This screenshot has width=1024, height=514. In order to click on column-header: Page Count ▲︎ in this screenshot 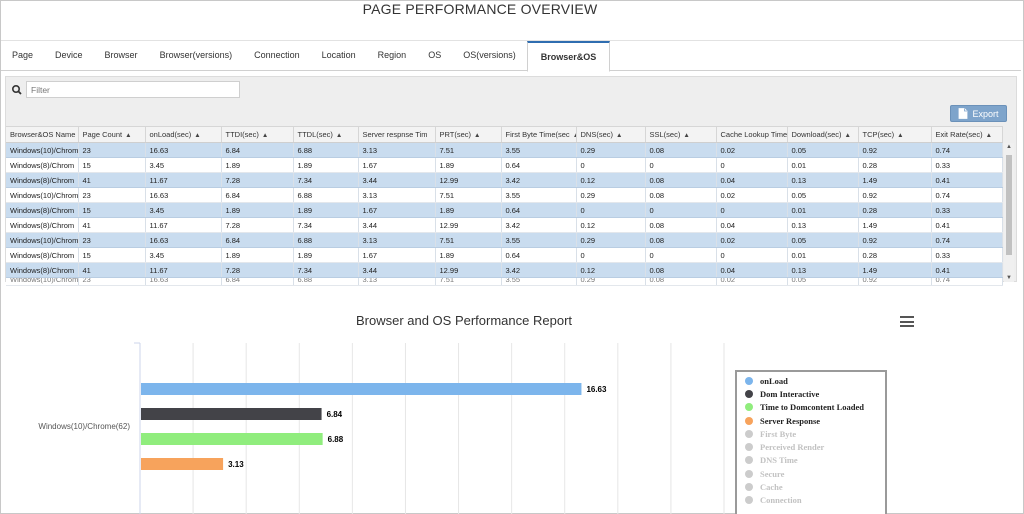, I will do `click(112, 134)`.